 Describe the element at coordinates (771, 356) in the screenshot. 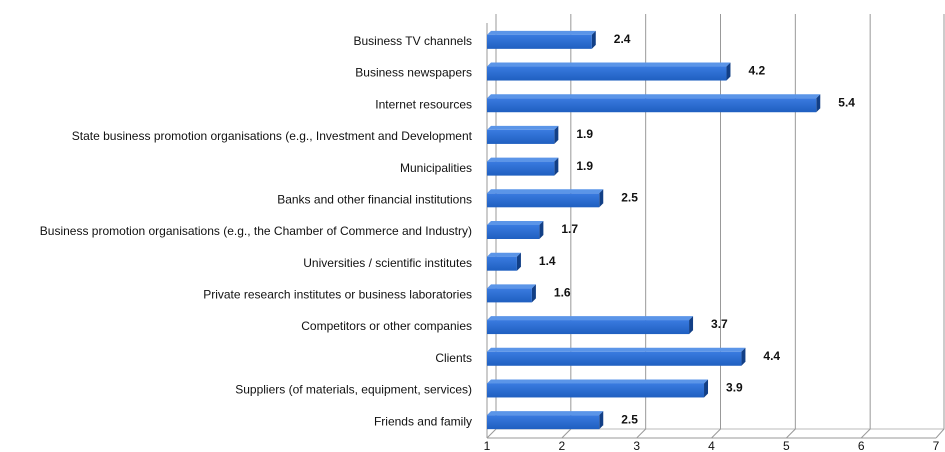

I see `value-label: 4.4` at that location.